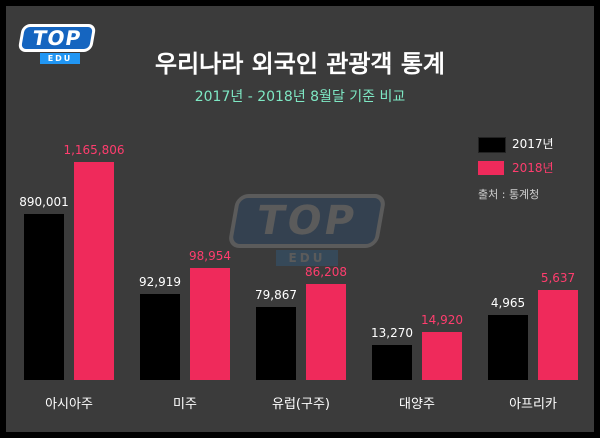 Image resolution: width=600 pixels, height=438 pixels. What do you see at coordinates (69, 404) in the screenshot?
I see `category-label-0: 아시아주` at bounding box center [69, 404].